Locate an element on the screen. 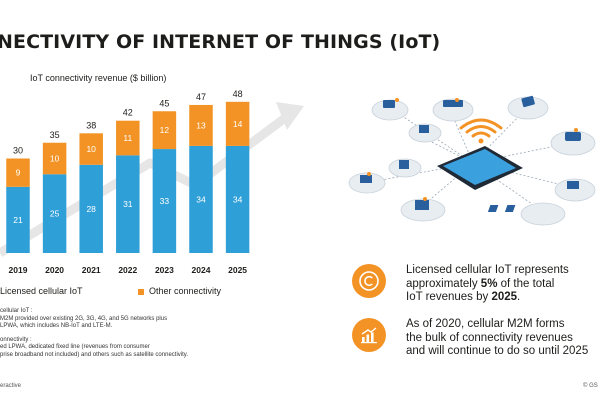 The height and width of the screenshot is (403, 600). data-label-other-connectivity-2025: 14 is located at coordinates (238, 124).